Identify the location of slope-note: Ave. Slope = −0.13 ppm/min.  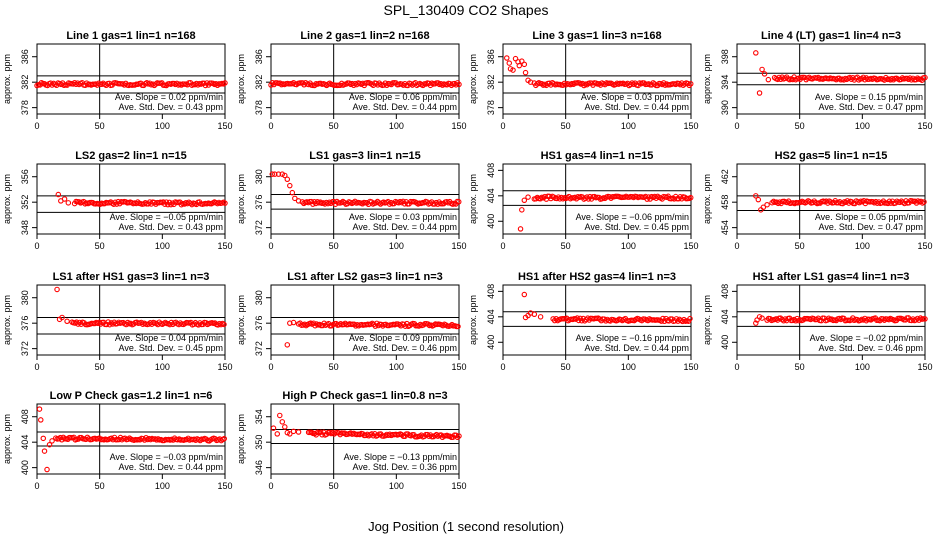
(400, 457).